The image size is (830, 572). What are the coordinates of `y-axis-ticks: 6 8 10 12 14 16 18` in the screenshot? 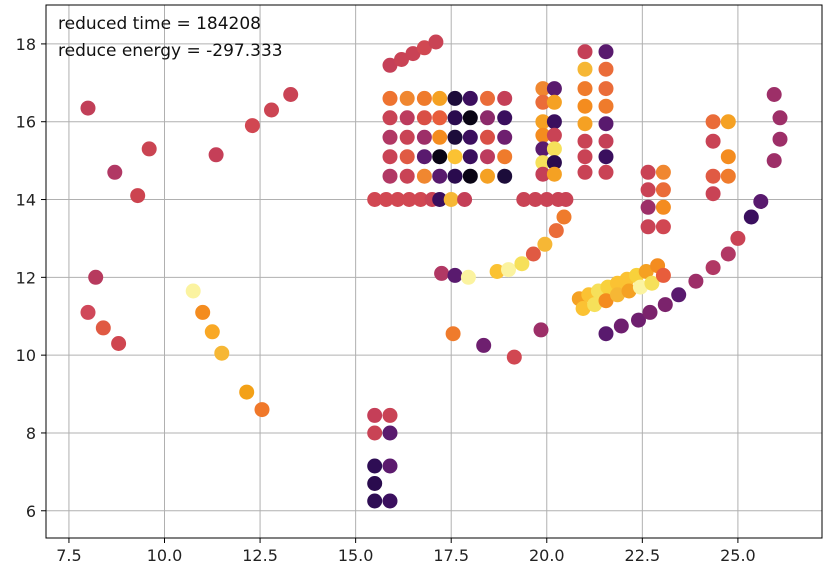 It's located at (31, 278).